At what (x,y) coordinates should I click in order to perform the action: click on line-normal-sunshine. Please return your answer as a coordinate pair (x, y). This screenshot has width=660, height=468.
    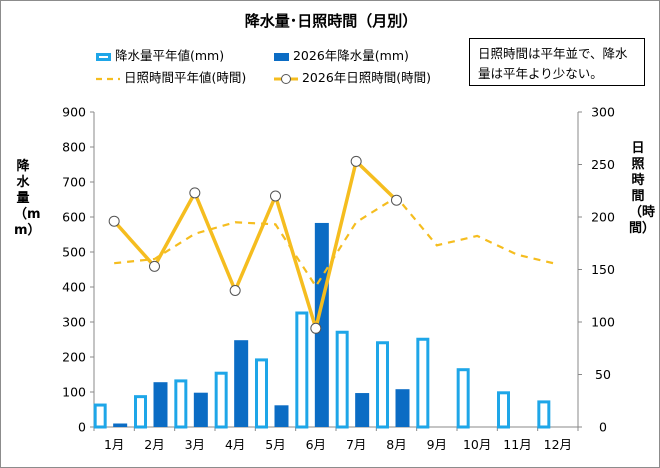
    Looking at the image, I should click on (336, 242).